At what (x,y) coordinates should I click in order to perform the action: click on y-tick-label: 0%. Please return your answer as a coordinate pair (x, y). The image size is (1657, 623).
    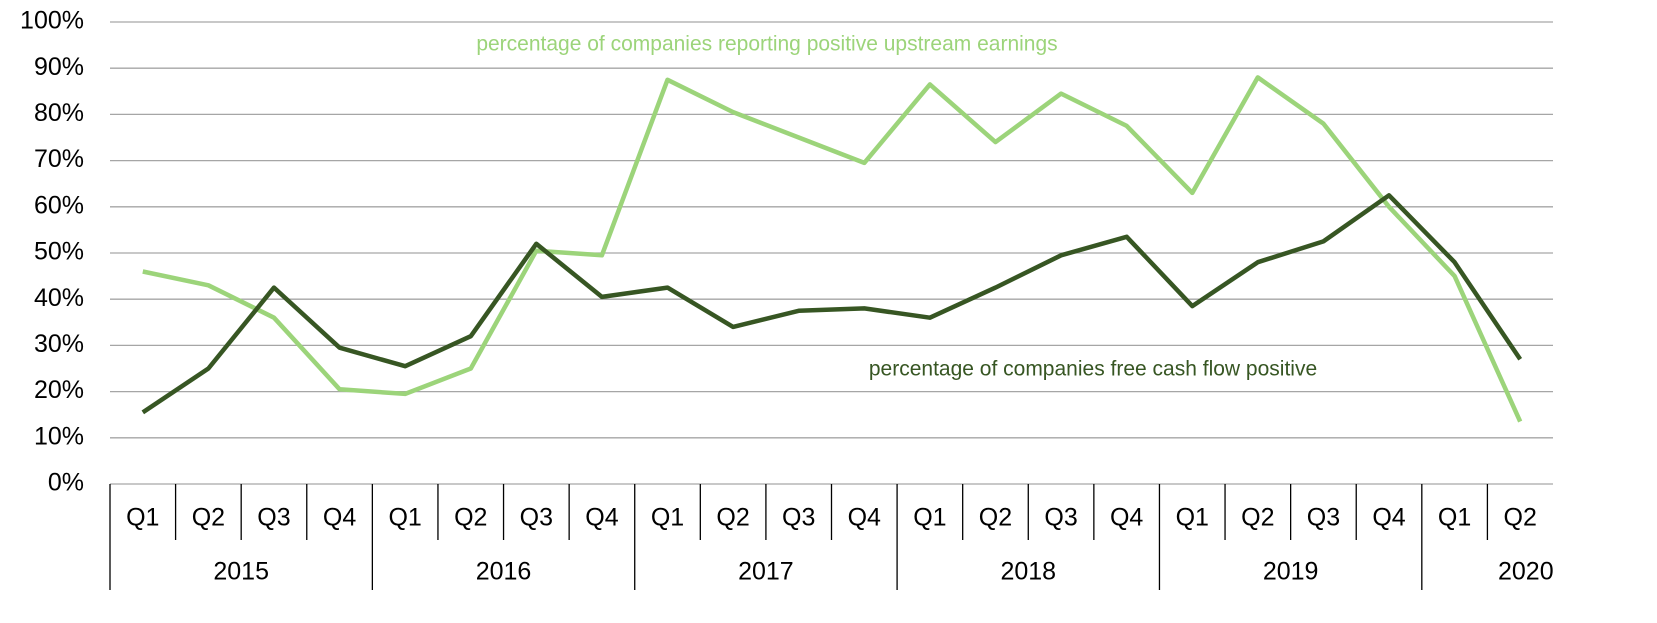
    Looking at the image, I should click on (66, 483).